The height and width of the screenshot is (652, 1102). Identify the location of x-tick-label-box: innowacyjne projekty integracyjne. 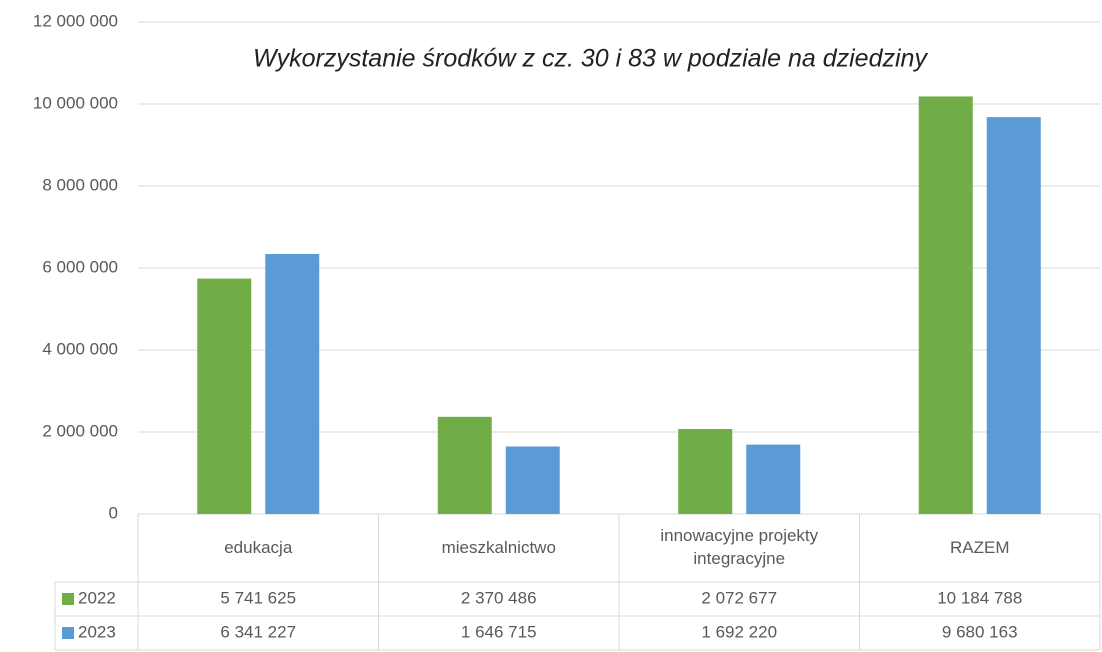
(739, 547).